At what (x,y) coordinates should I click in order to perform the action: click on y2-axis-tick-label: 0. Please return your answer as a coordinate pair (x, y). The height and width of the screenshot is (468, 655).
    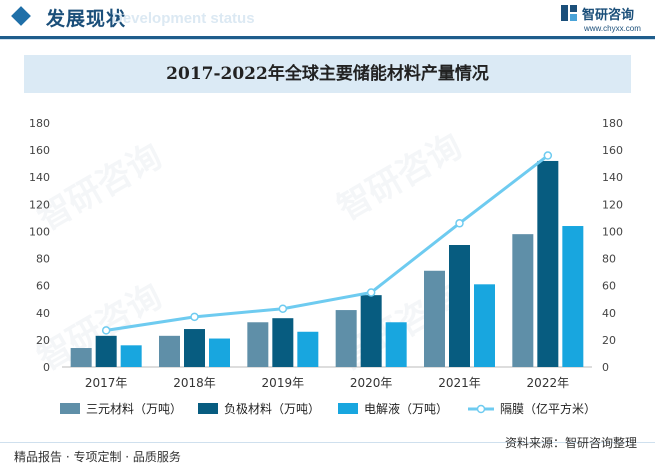
    Looking at the image, I should click on (605, 367).